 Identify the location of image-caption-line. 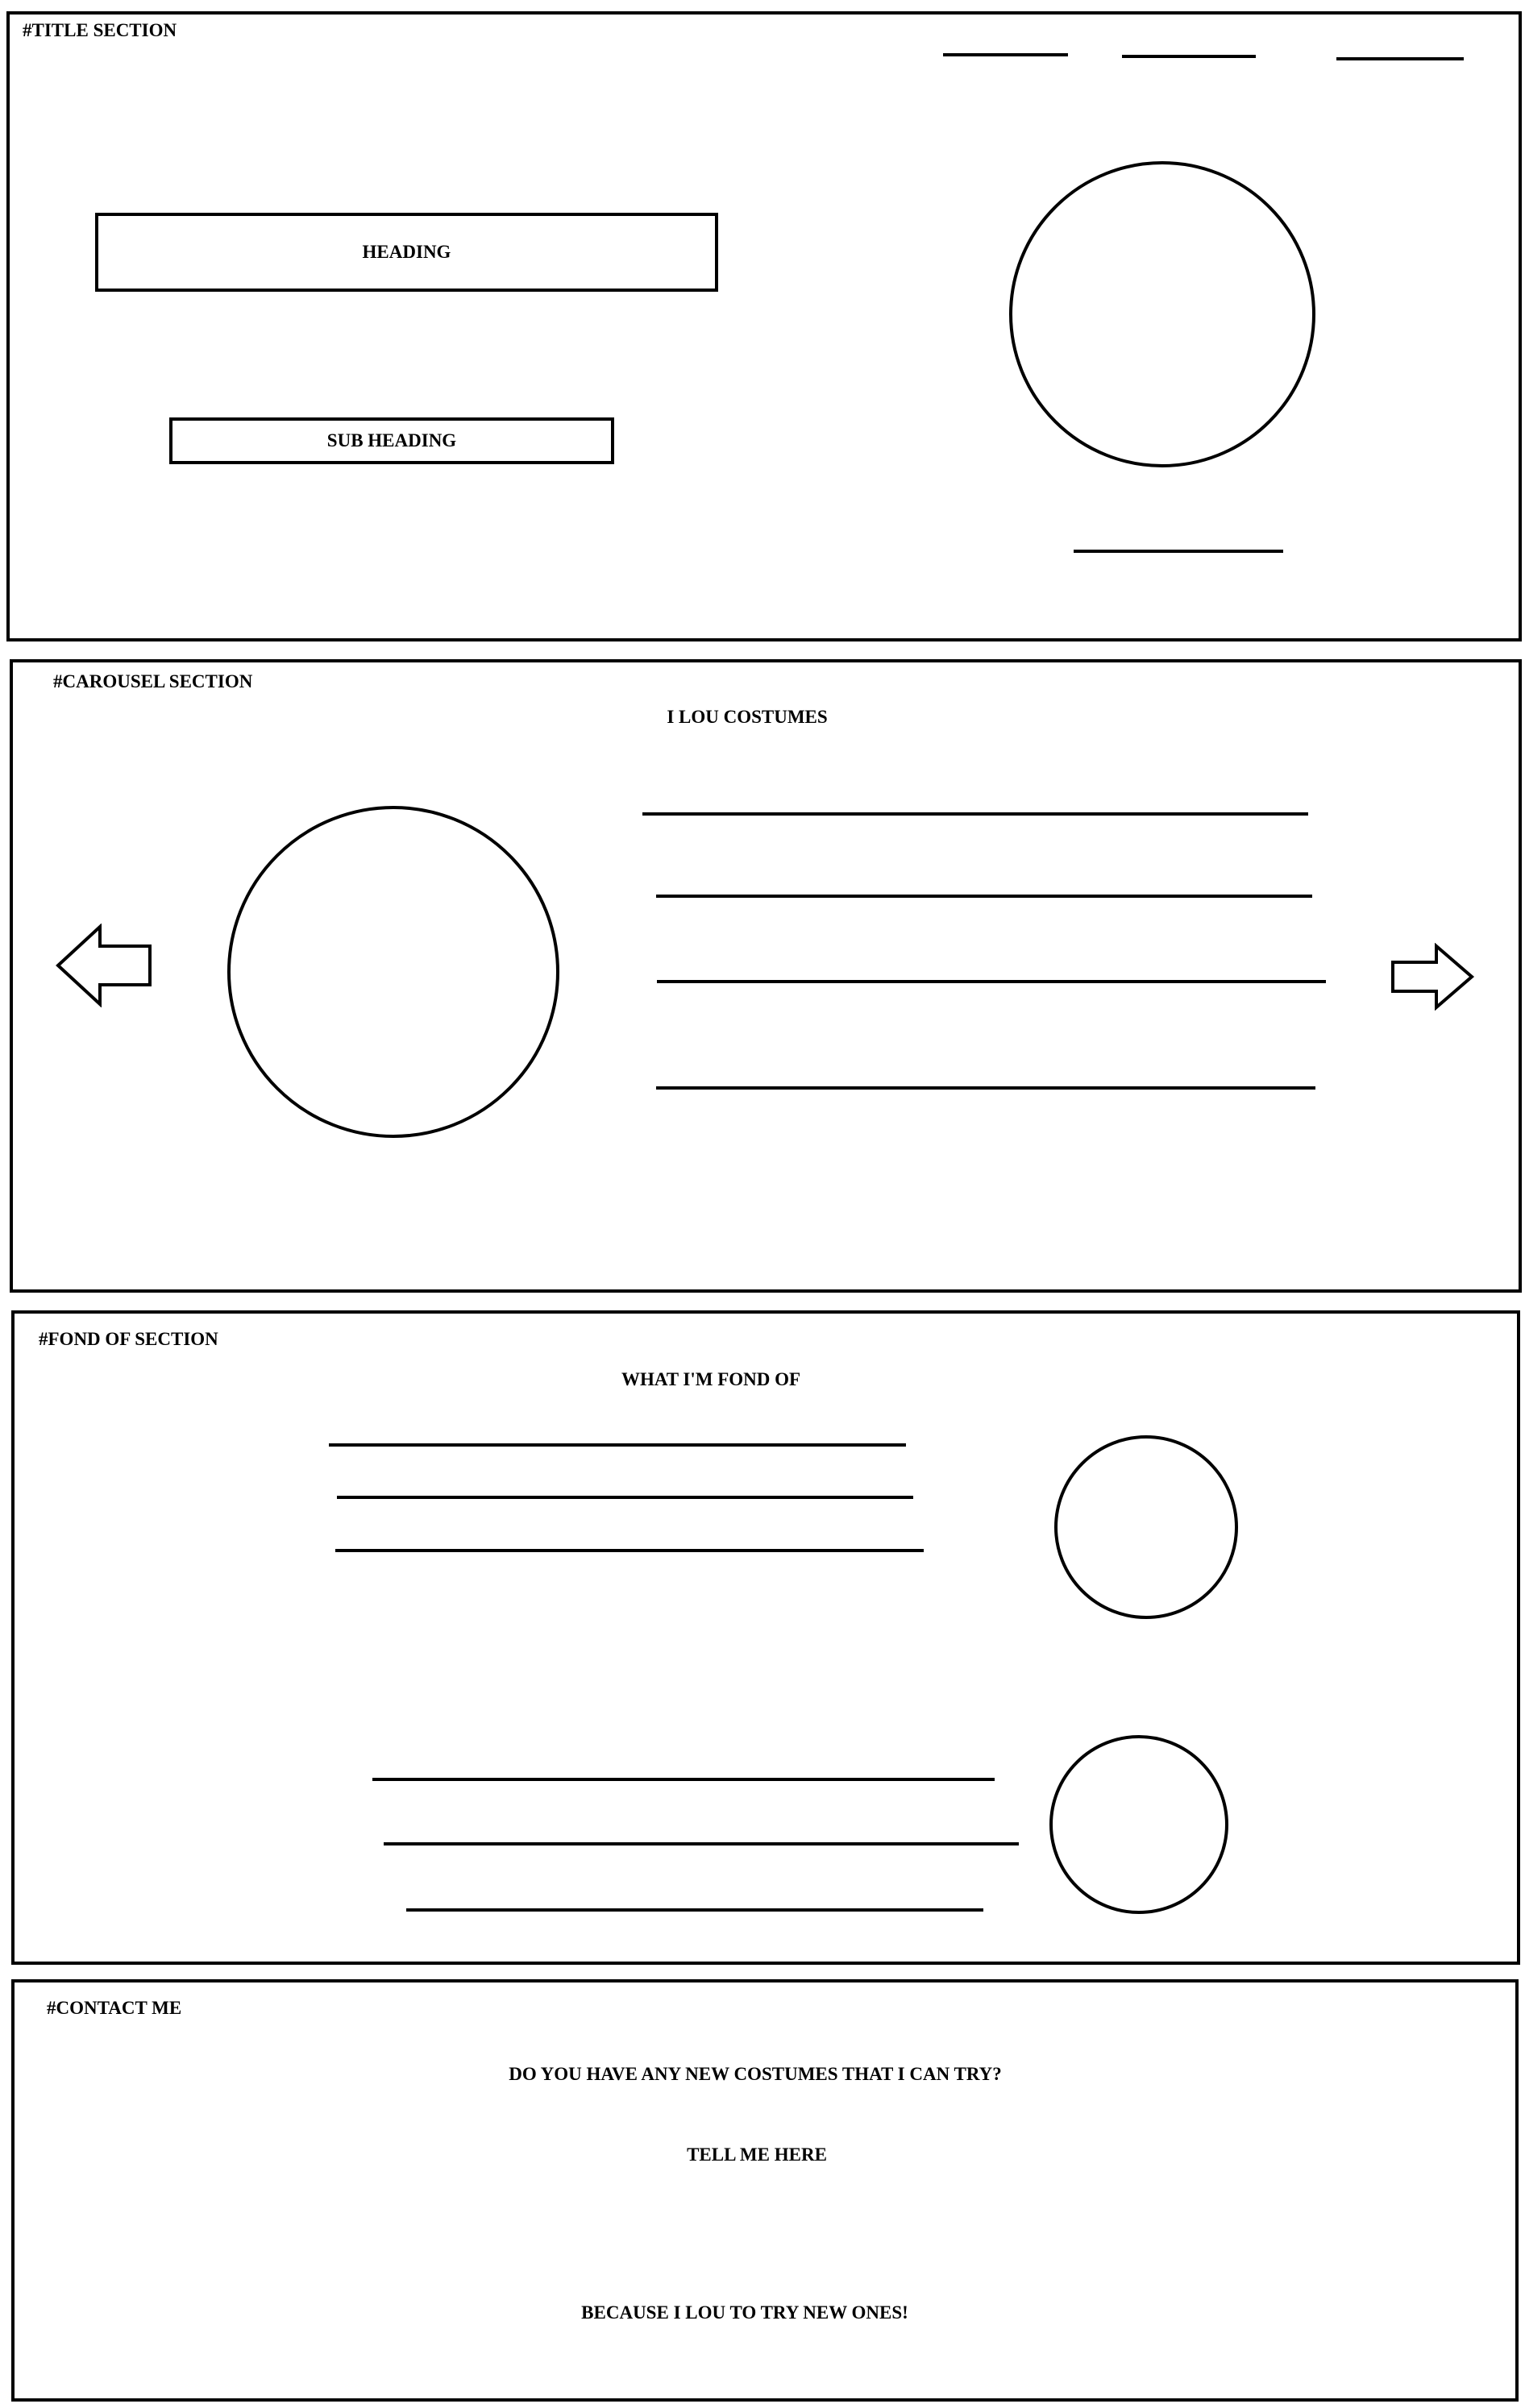
(1178, 552).